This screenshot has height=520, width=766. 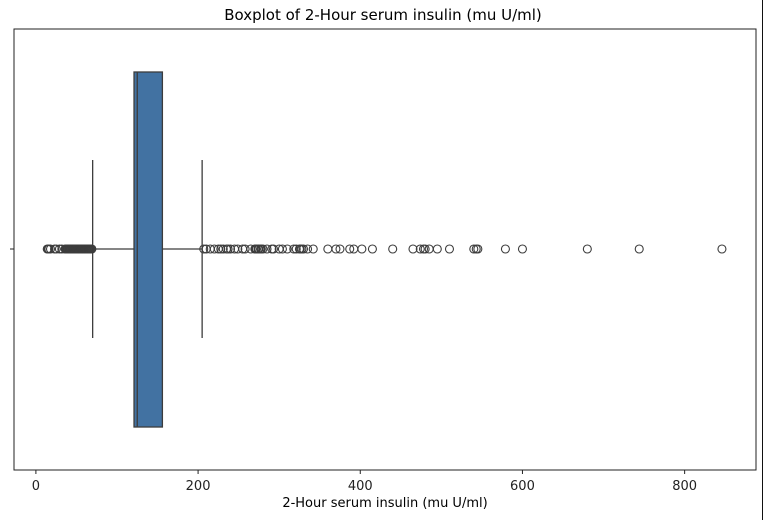 What do you see at coordinates (198, 486) in the screenshot?
I see `x-tick-label: 200` at bounding box center [198, 486].